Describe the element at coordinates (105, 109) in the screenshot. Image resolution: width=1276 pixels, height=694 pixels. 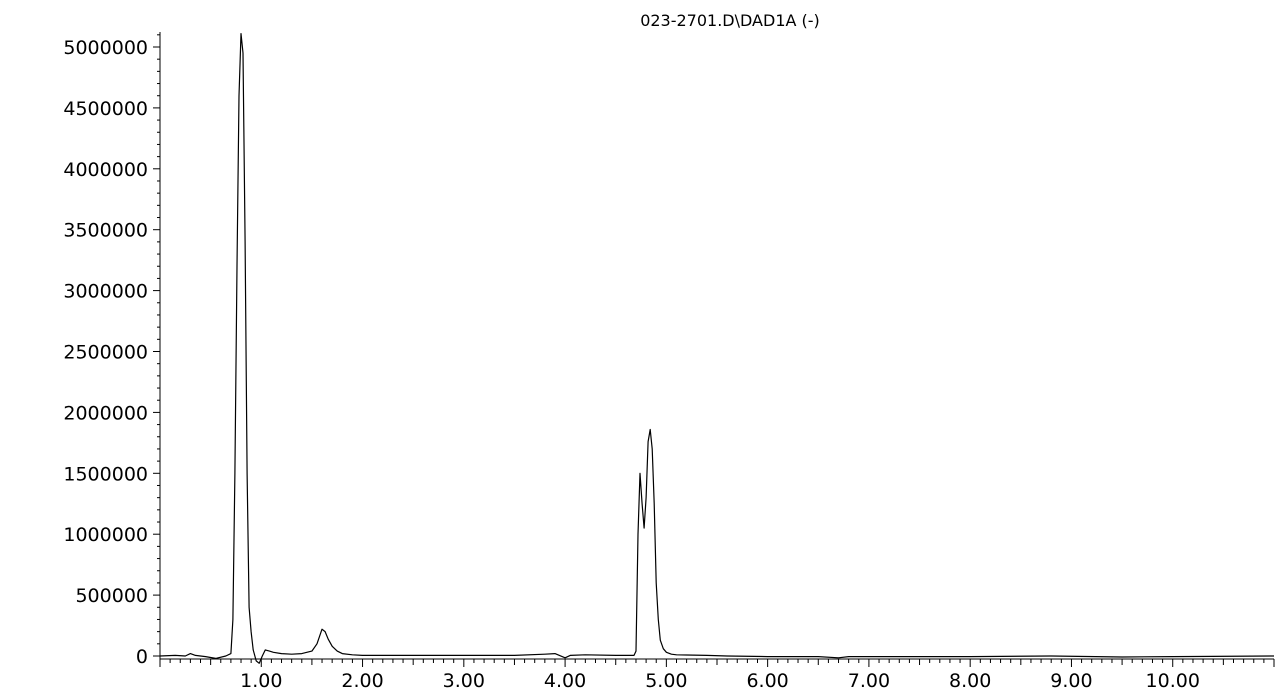
I see `y-tick-label: 4500000` at that location.